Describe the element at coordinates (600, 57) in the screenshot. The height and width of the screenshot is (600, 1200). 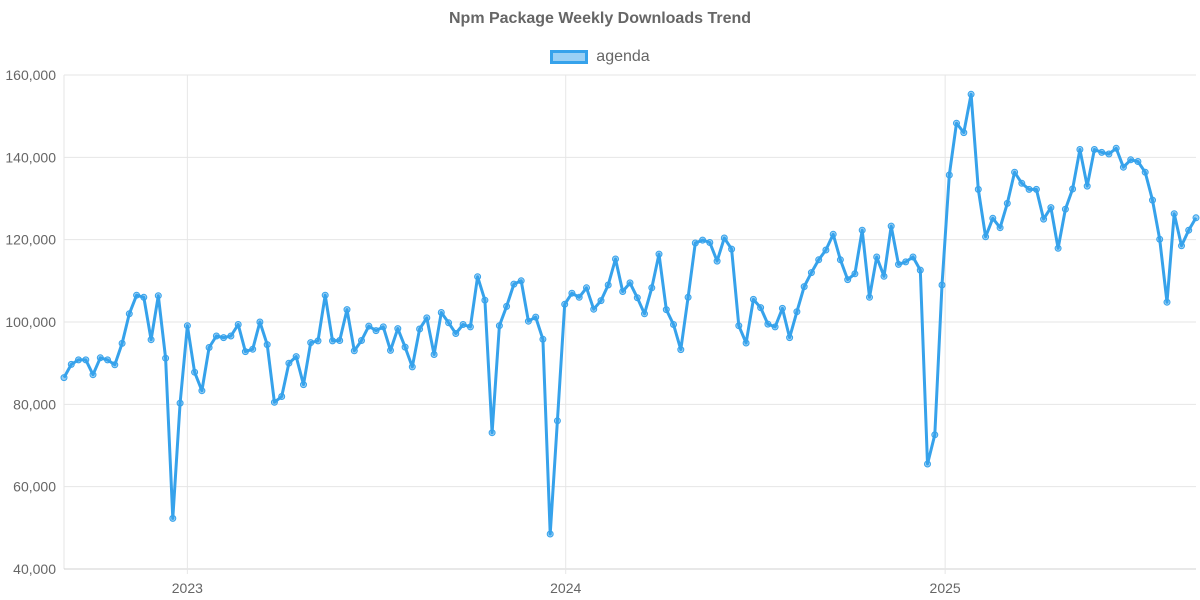
I see `legend: agenda` at that location.